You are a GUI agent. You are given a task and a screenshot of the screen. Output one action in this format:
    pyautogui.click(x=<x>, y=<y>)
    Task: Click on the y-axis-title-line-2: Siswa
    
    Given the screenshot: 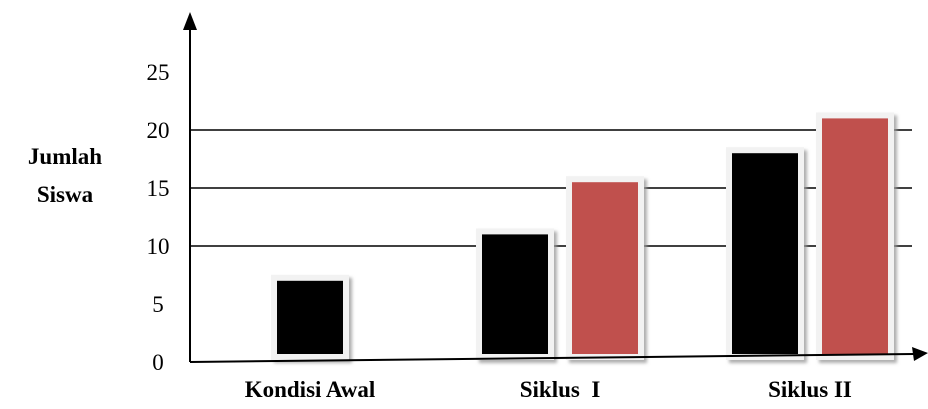 What is the action you would take?
    pyautogui.click(x=65, y=194)
    